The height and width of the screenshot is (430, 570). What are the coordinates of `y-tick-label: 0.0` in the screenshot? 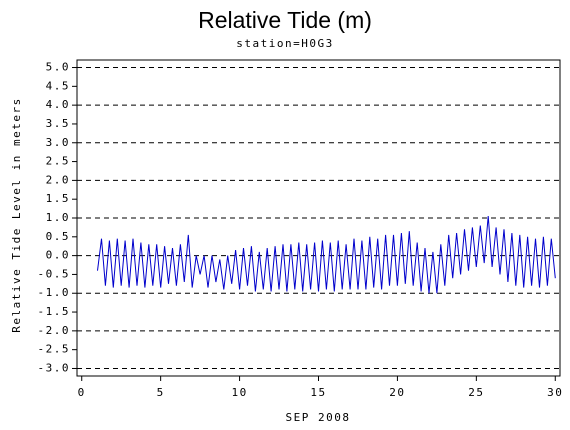 It's located at (58, 255).